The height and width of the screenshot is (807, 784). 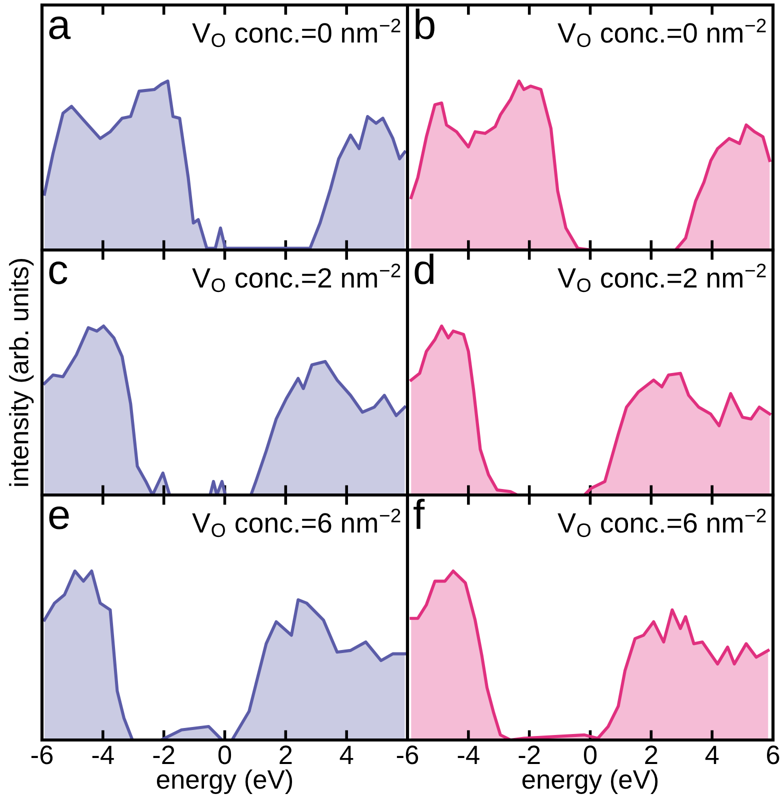 I want to click on chart-title: f, so click(x=419, y=513).